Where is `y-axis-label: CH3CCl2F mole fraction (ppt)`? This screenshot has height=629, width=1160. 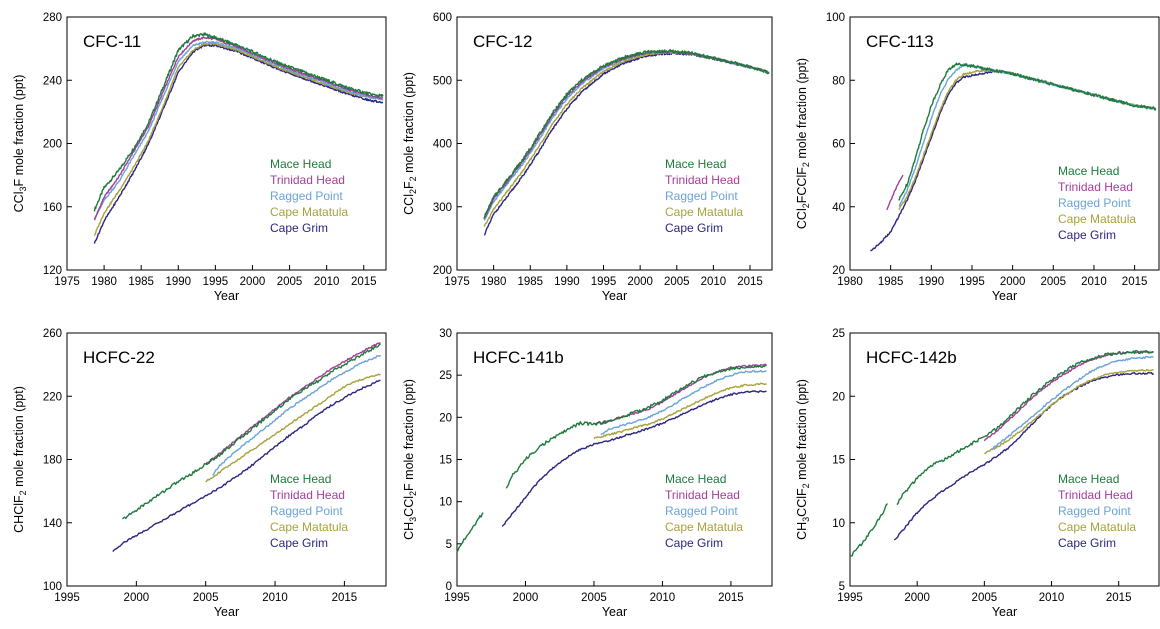
y-axis-label: CH3CCl2F mole fraction (ppt) is located at coordinates (410, 459).